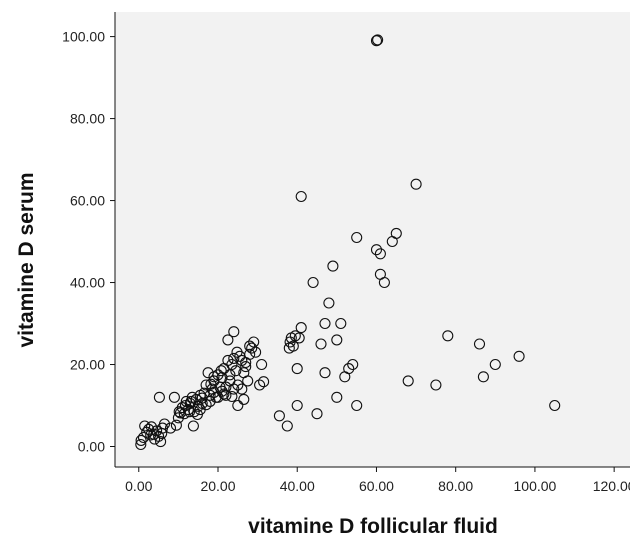 Image resolution: width=630 pixels, height=536 pixels. Describe the element at coordinates (26, 259) in the screenshot. I see `y-axis-label: vitamine D serum` at that location.